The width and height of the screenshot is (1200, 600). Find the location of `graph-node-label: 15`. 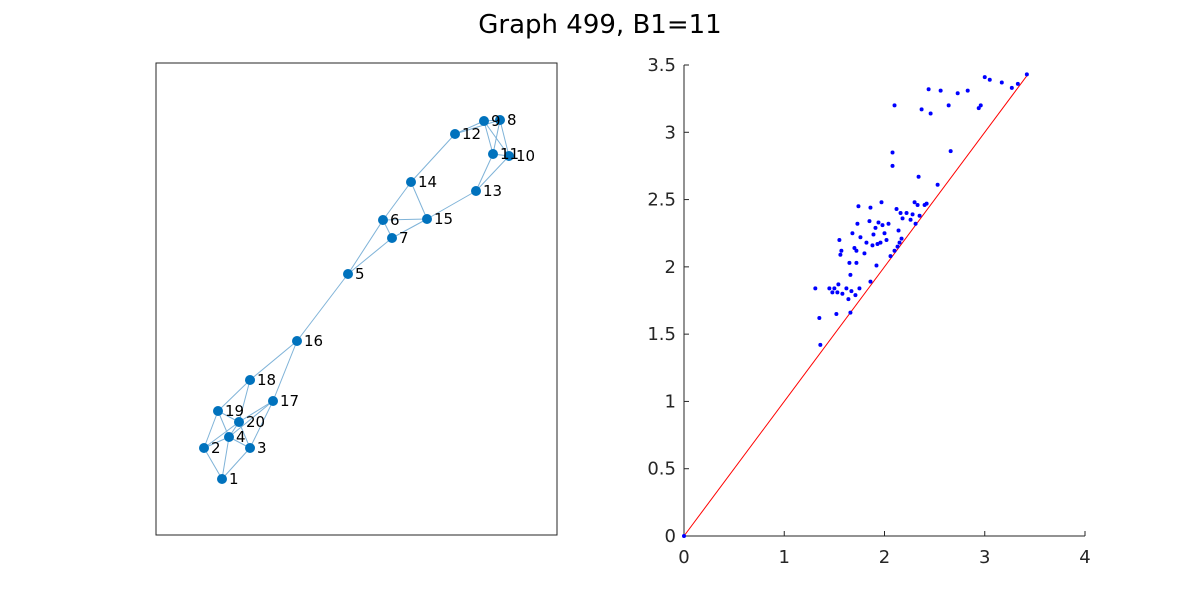

graph-node-label: 15 is located at coordinates (443, 219).